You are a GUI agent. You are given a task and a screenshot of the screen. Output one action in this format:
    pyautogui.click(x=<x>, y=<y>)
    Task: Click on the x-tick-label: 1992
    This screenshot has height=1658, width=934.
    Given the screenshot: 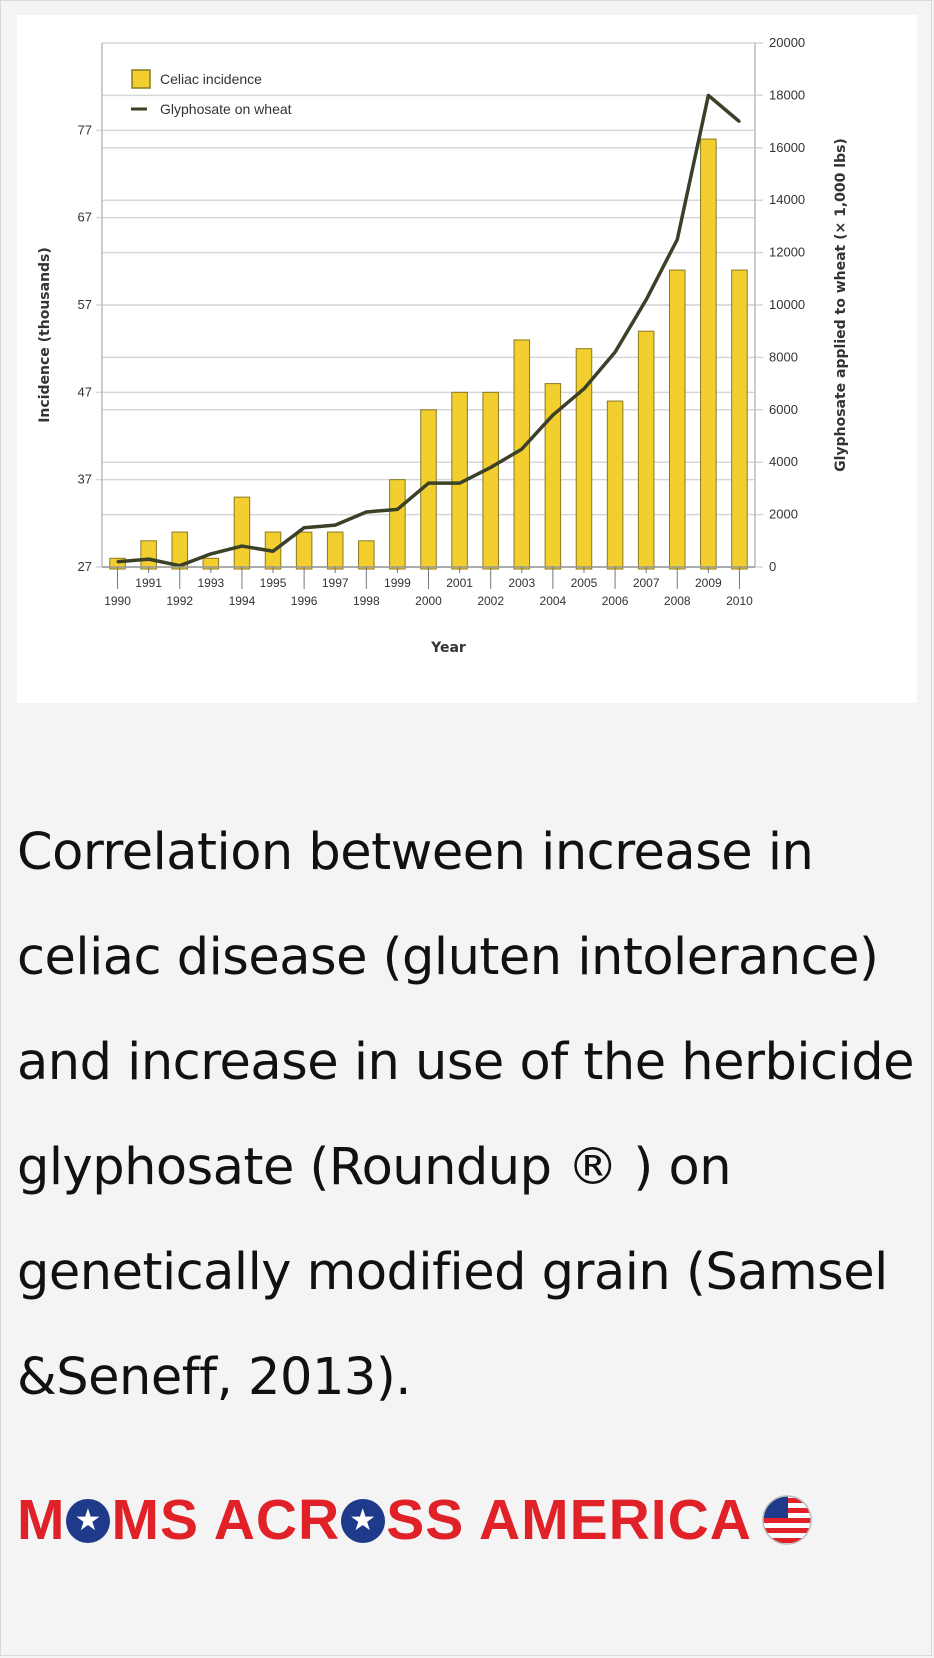 What is the action you would take?
    pyautogui.click(x=179, y=601)
    